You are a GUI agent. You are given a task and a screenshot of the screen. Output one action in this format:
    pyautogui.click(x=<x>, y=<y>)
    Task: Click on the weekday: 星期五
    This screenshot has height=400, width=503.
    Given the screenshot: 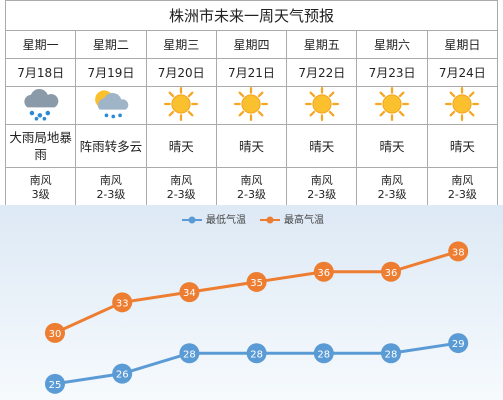 What is the action you would take?
    pyautogui.click(x=322, y=44)
    